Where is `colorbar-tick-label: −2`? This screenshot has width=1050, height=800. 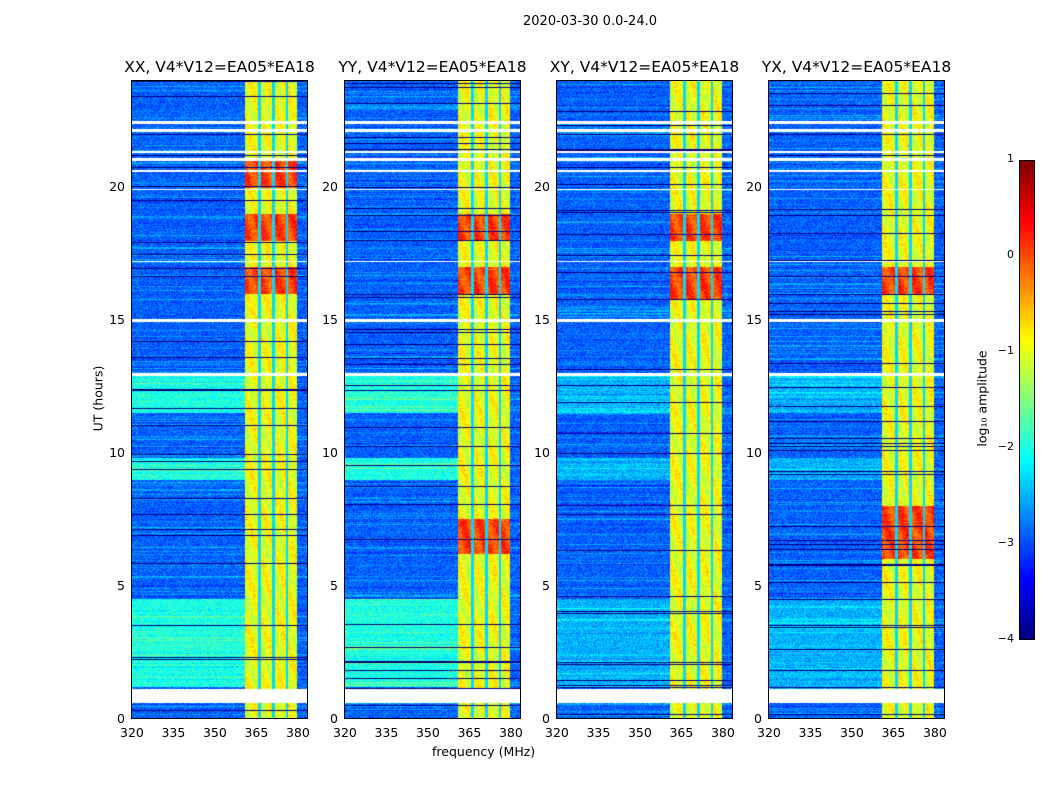 colorbar-tick-label: −2 is located at coordinates (1005, 446).